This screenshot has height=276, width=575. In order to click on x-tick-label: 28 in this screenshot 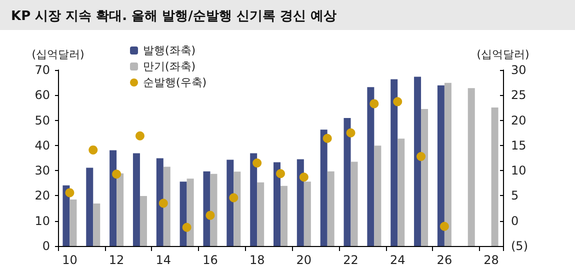, I will do `click(491, 260)`.